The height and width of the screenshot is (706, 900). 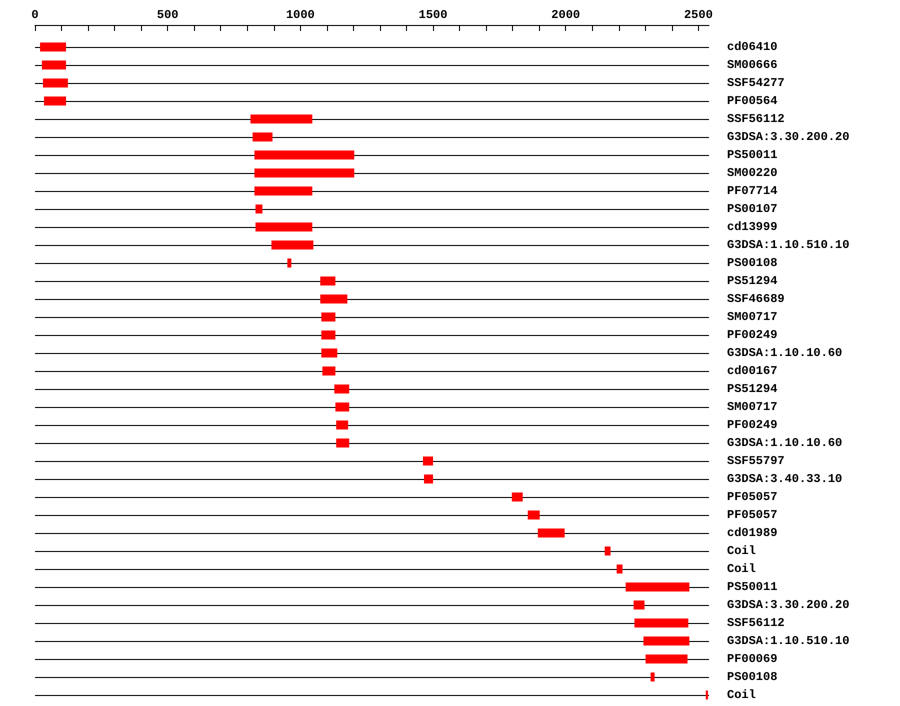 I want to click on y-tick-label: PF07714, so click(x=752, y=191).